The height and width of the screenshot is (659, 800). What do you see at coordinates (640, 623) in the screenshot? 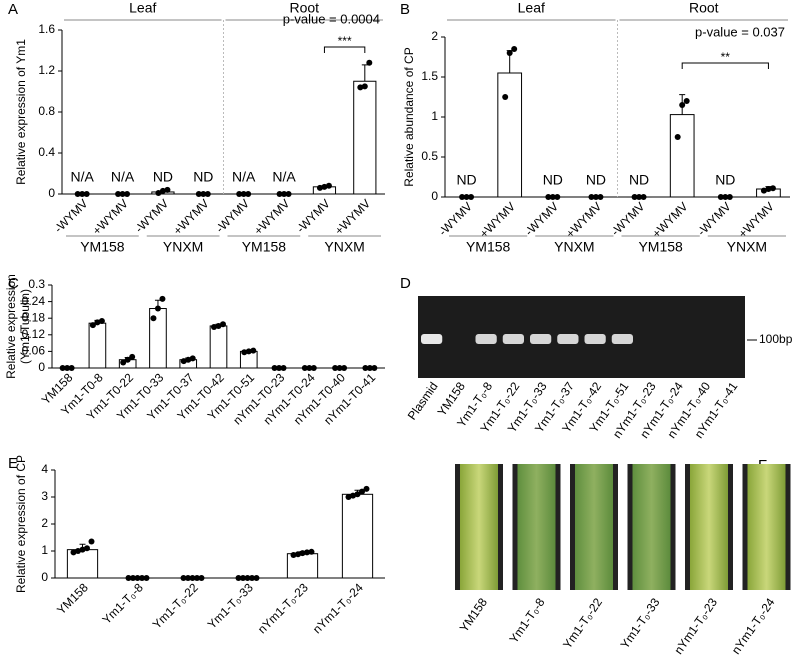
I see `photo-label: Ym1-T₀-33` at bounding box center [640, 623].